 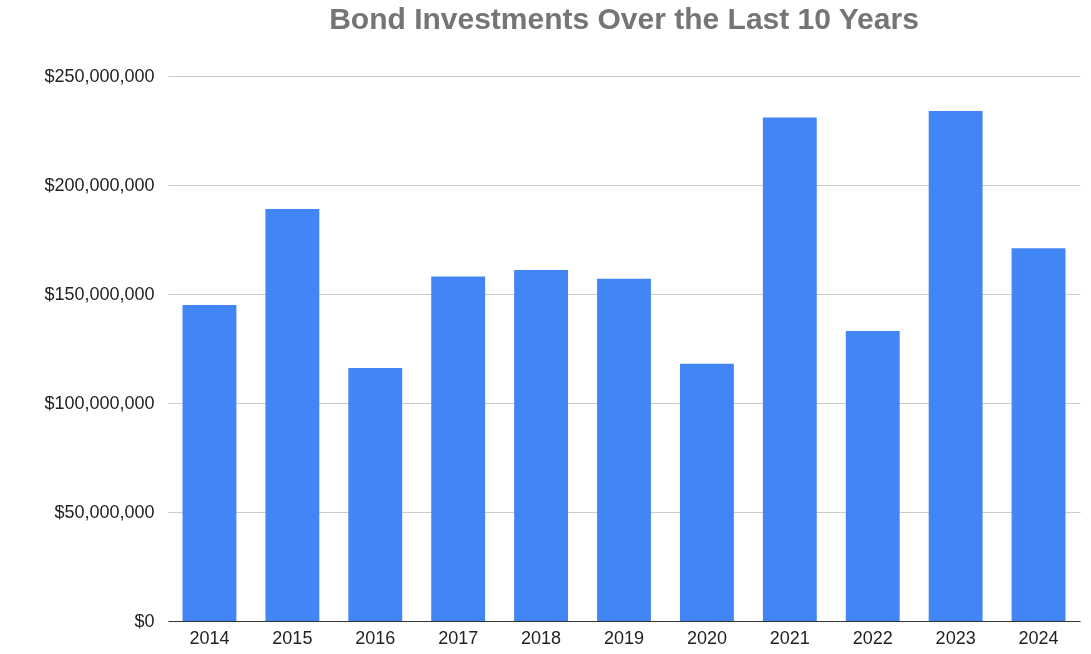 I want to click on y-tick-label: $0, so click(x=144, y=620).